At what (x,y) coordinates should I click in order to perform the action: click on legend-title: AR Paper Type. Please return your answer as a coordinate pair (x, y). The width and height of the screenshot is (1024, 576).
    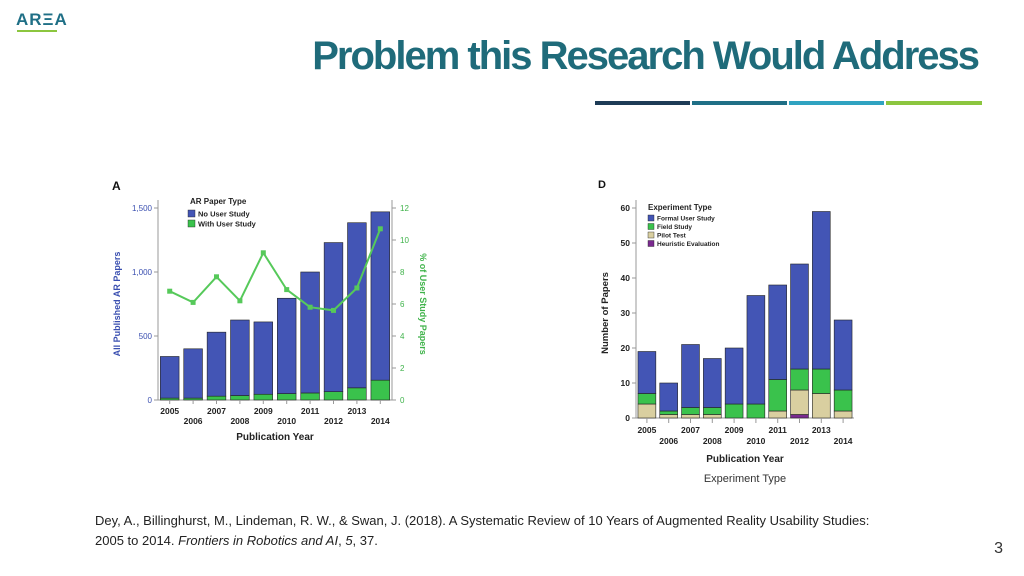
    Looking at the image, I should click on (218, 201).